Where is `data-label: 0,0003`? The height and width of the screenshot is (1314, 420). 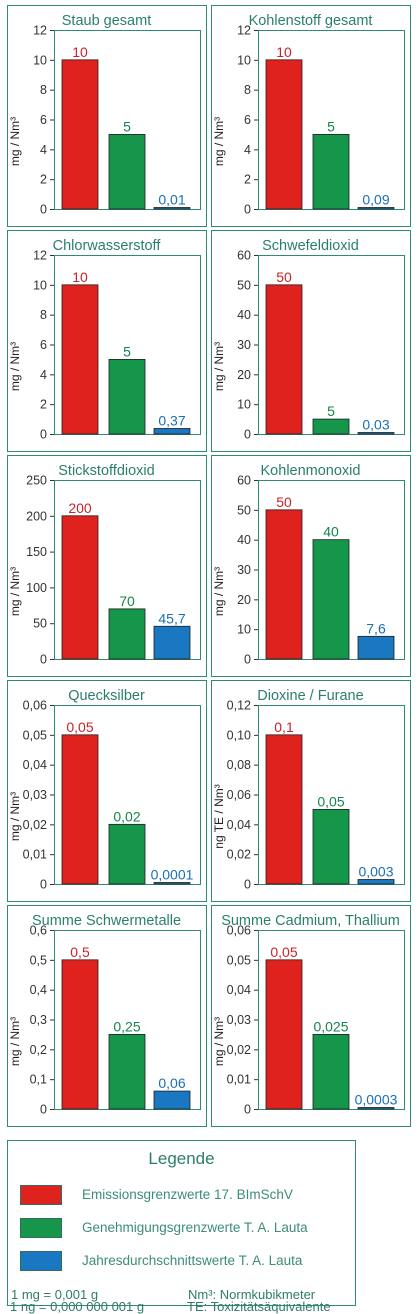 data-label: 0,0003 is located at coordinates (376, 1100).